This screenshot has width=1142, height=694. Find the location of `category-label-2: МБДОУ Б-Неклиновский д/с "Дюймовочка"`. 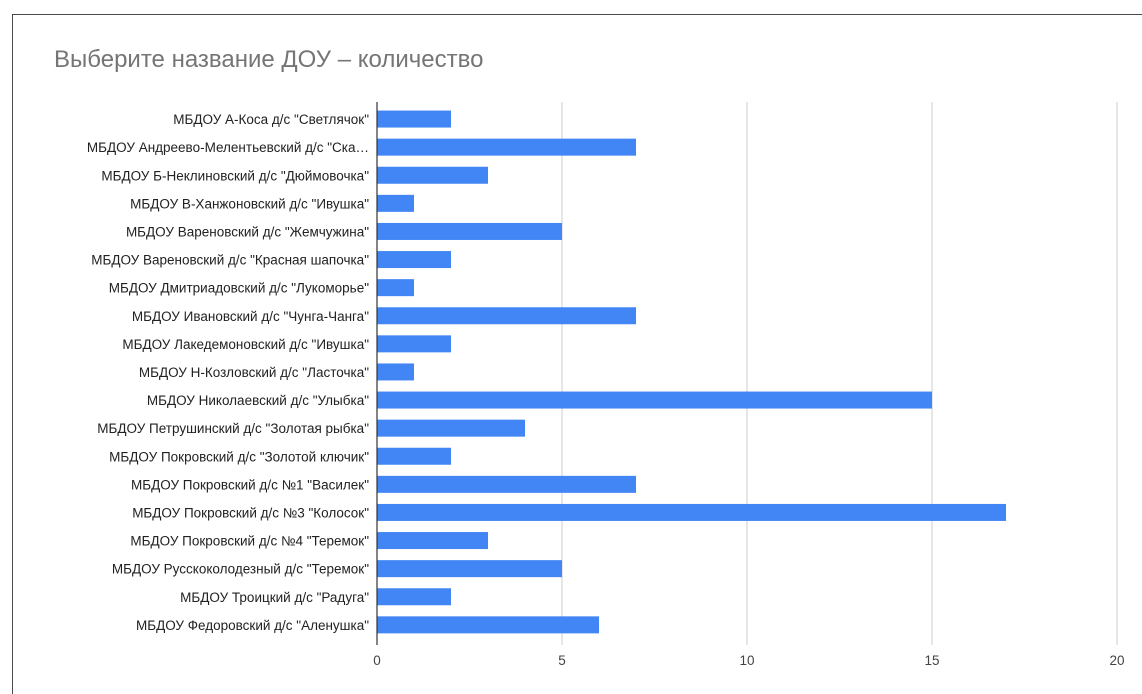

category-label-2: МБДОУ Б-Неклиновский д/с "Дюймовочка" is located at coordinates (235, 175).